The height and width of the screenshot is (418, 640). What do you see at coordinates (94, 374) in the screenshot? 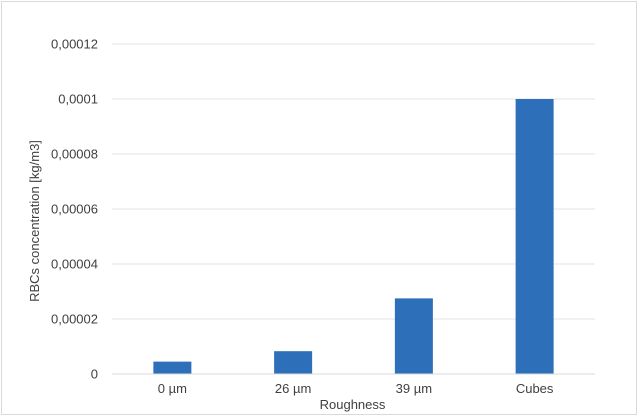
I see `y-tick-label: 0` at bounding box center [94, 374].